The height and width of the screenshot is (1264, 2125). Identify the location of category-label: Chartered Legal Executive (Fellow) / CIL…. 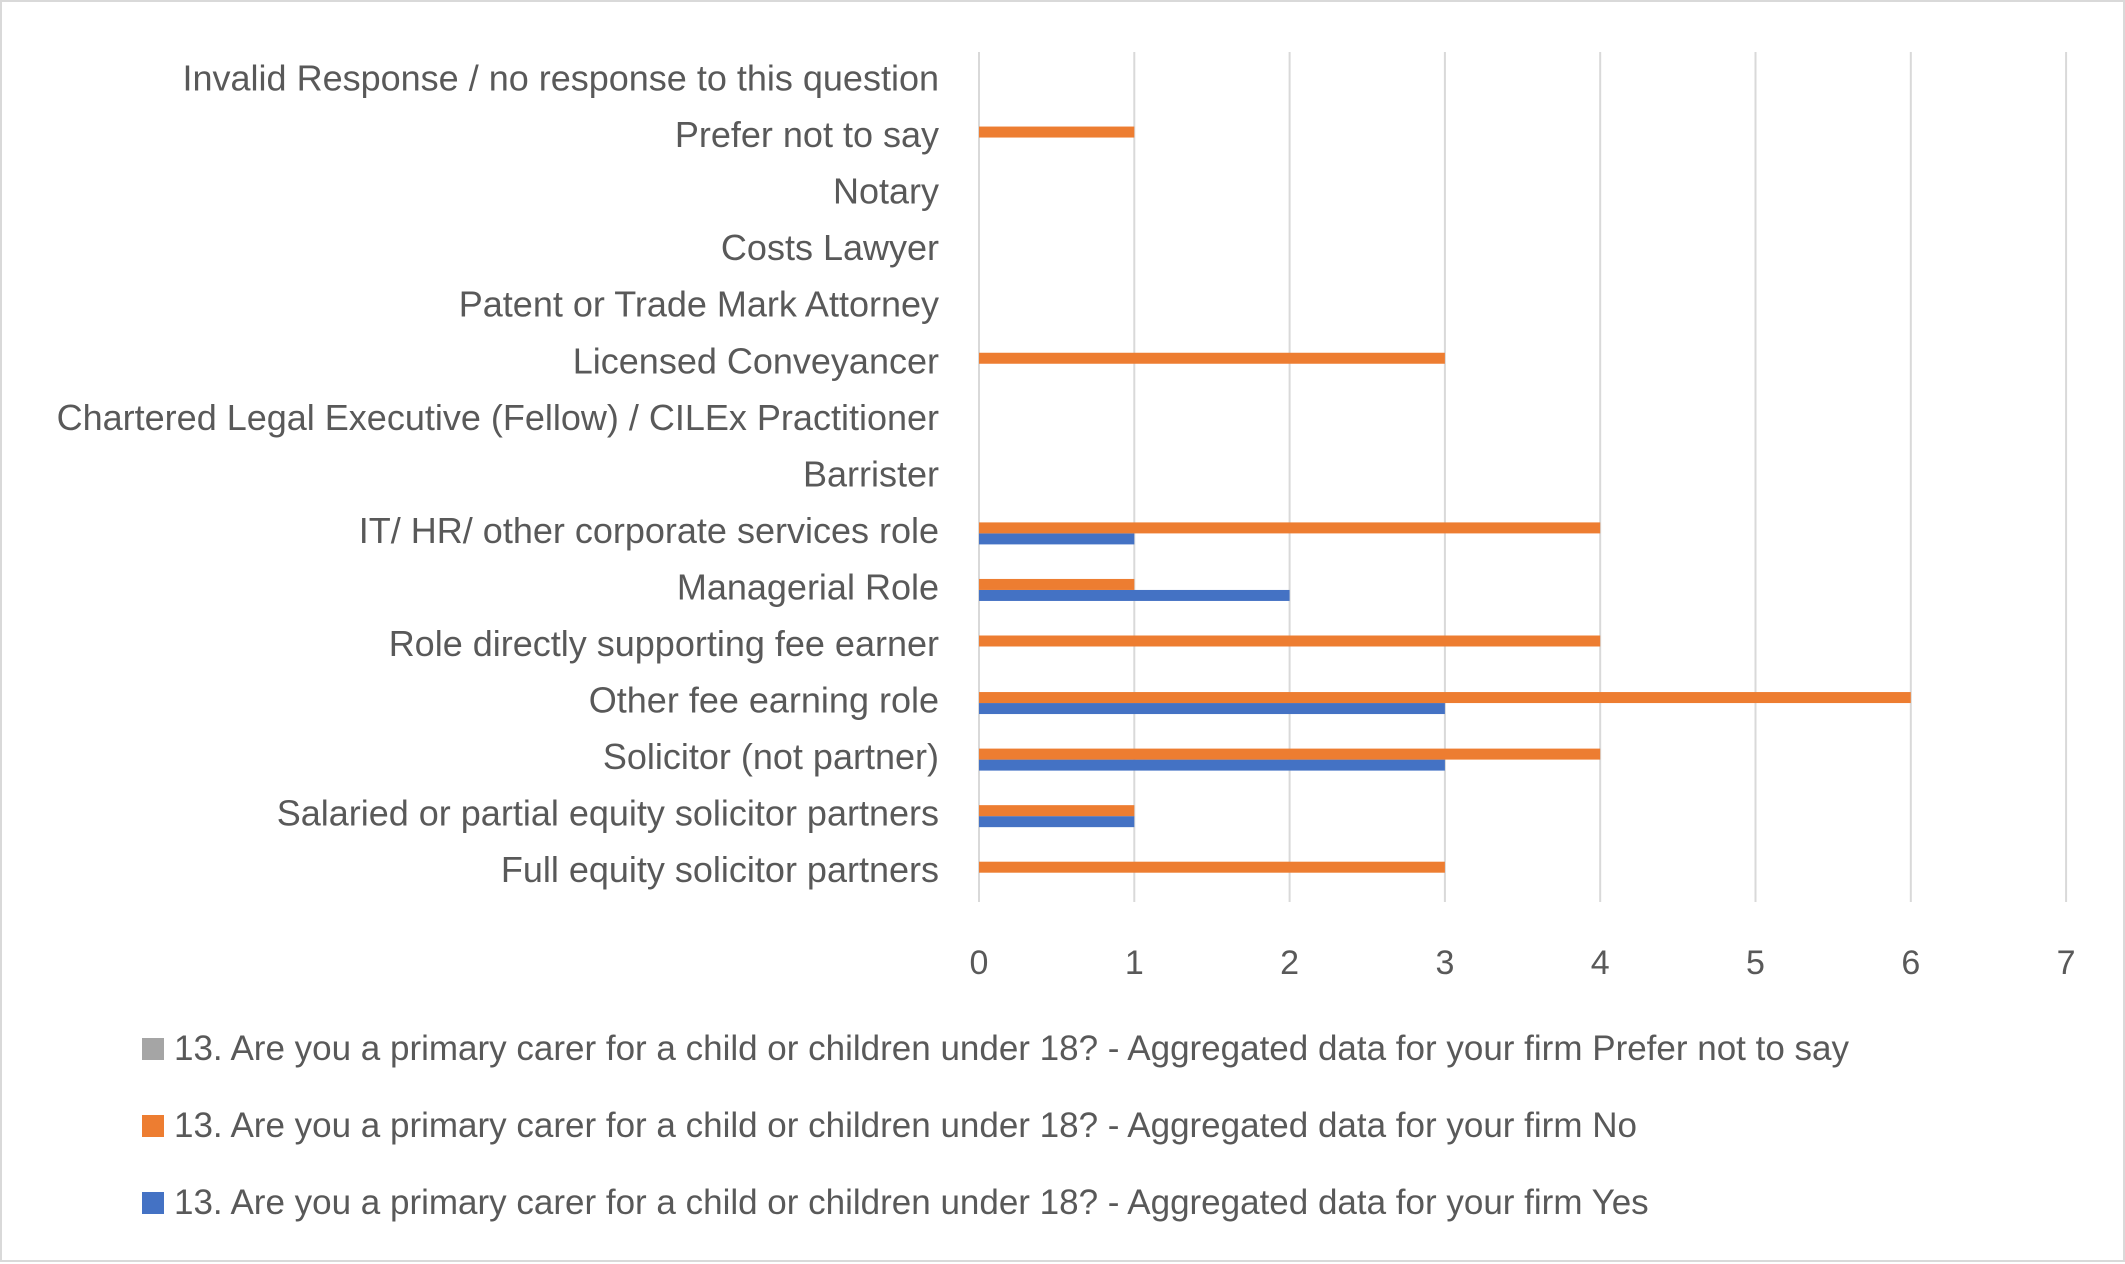
(498, 417).